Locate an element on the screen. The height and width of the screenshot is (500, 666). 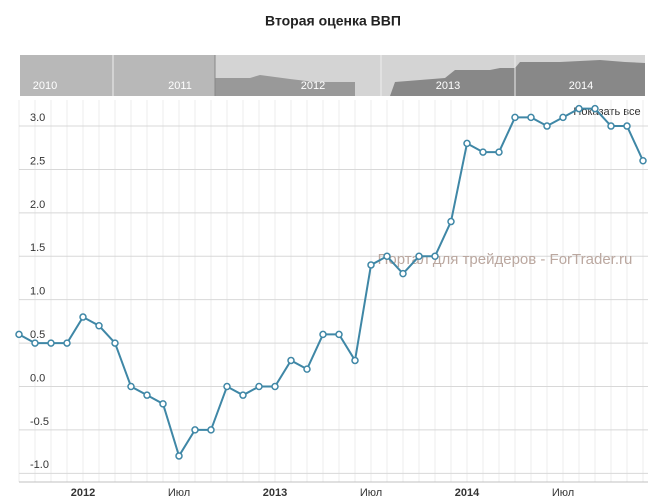
x-tick-label: 2013 is located at coordinates (275, 493).